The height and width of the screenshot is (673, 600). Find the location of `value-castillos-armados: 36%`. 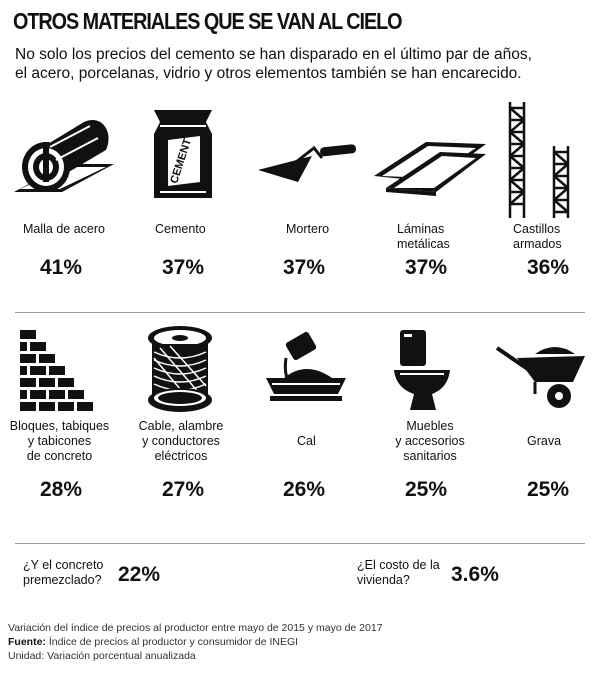

value-castillos-armados: 36% is located at coordinates (548, 267).